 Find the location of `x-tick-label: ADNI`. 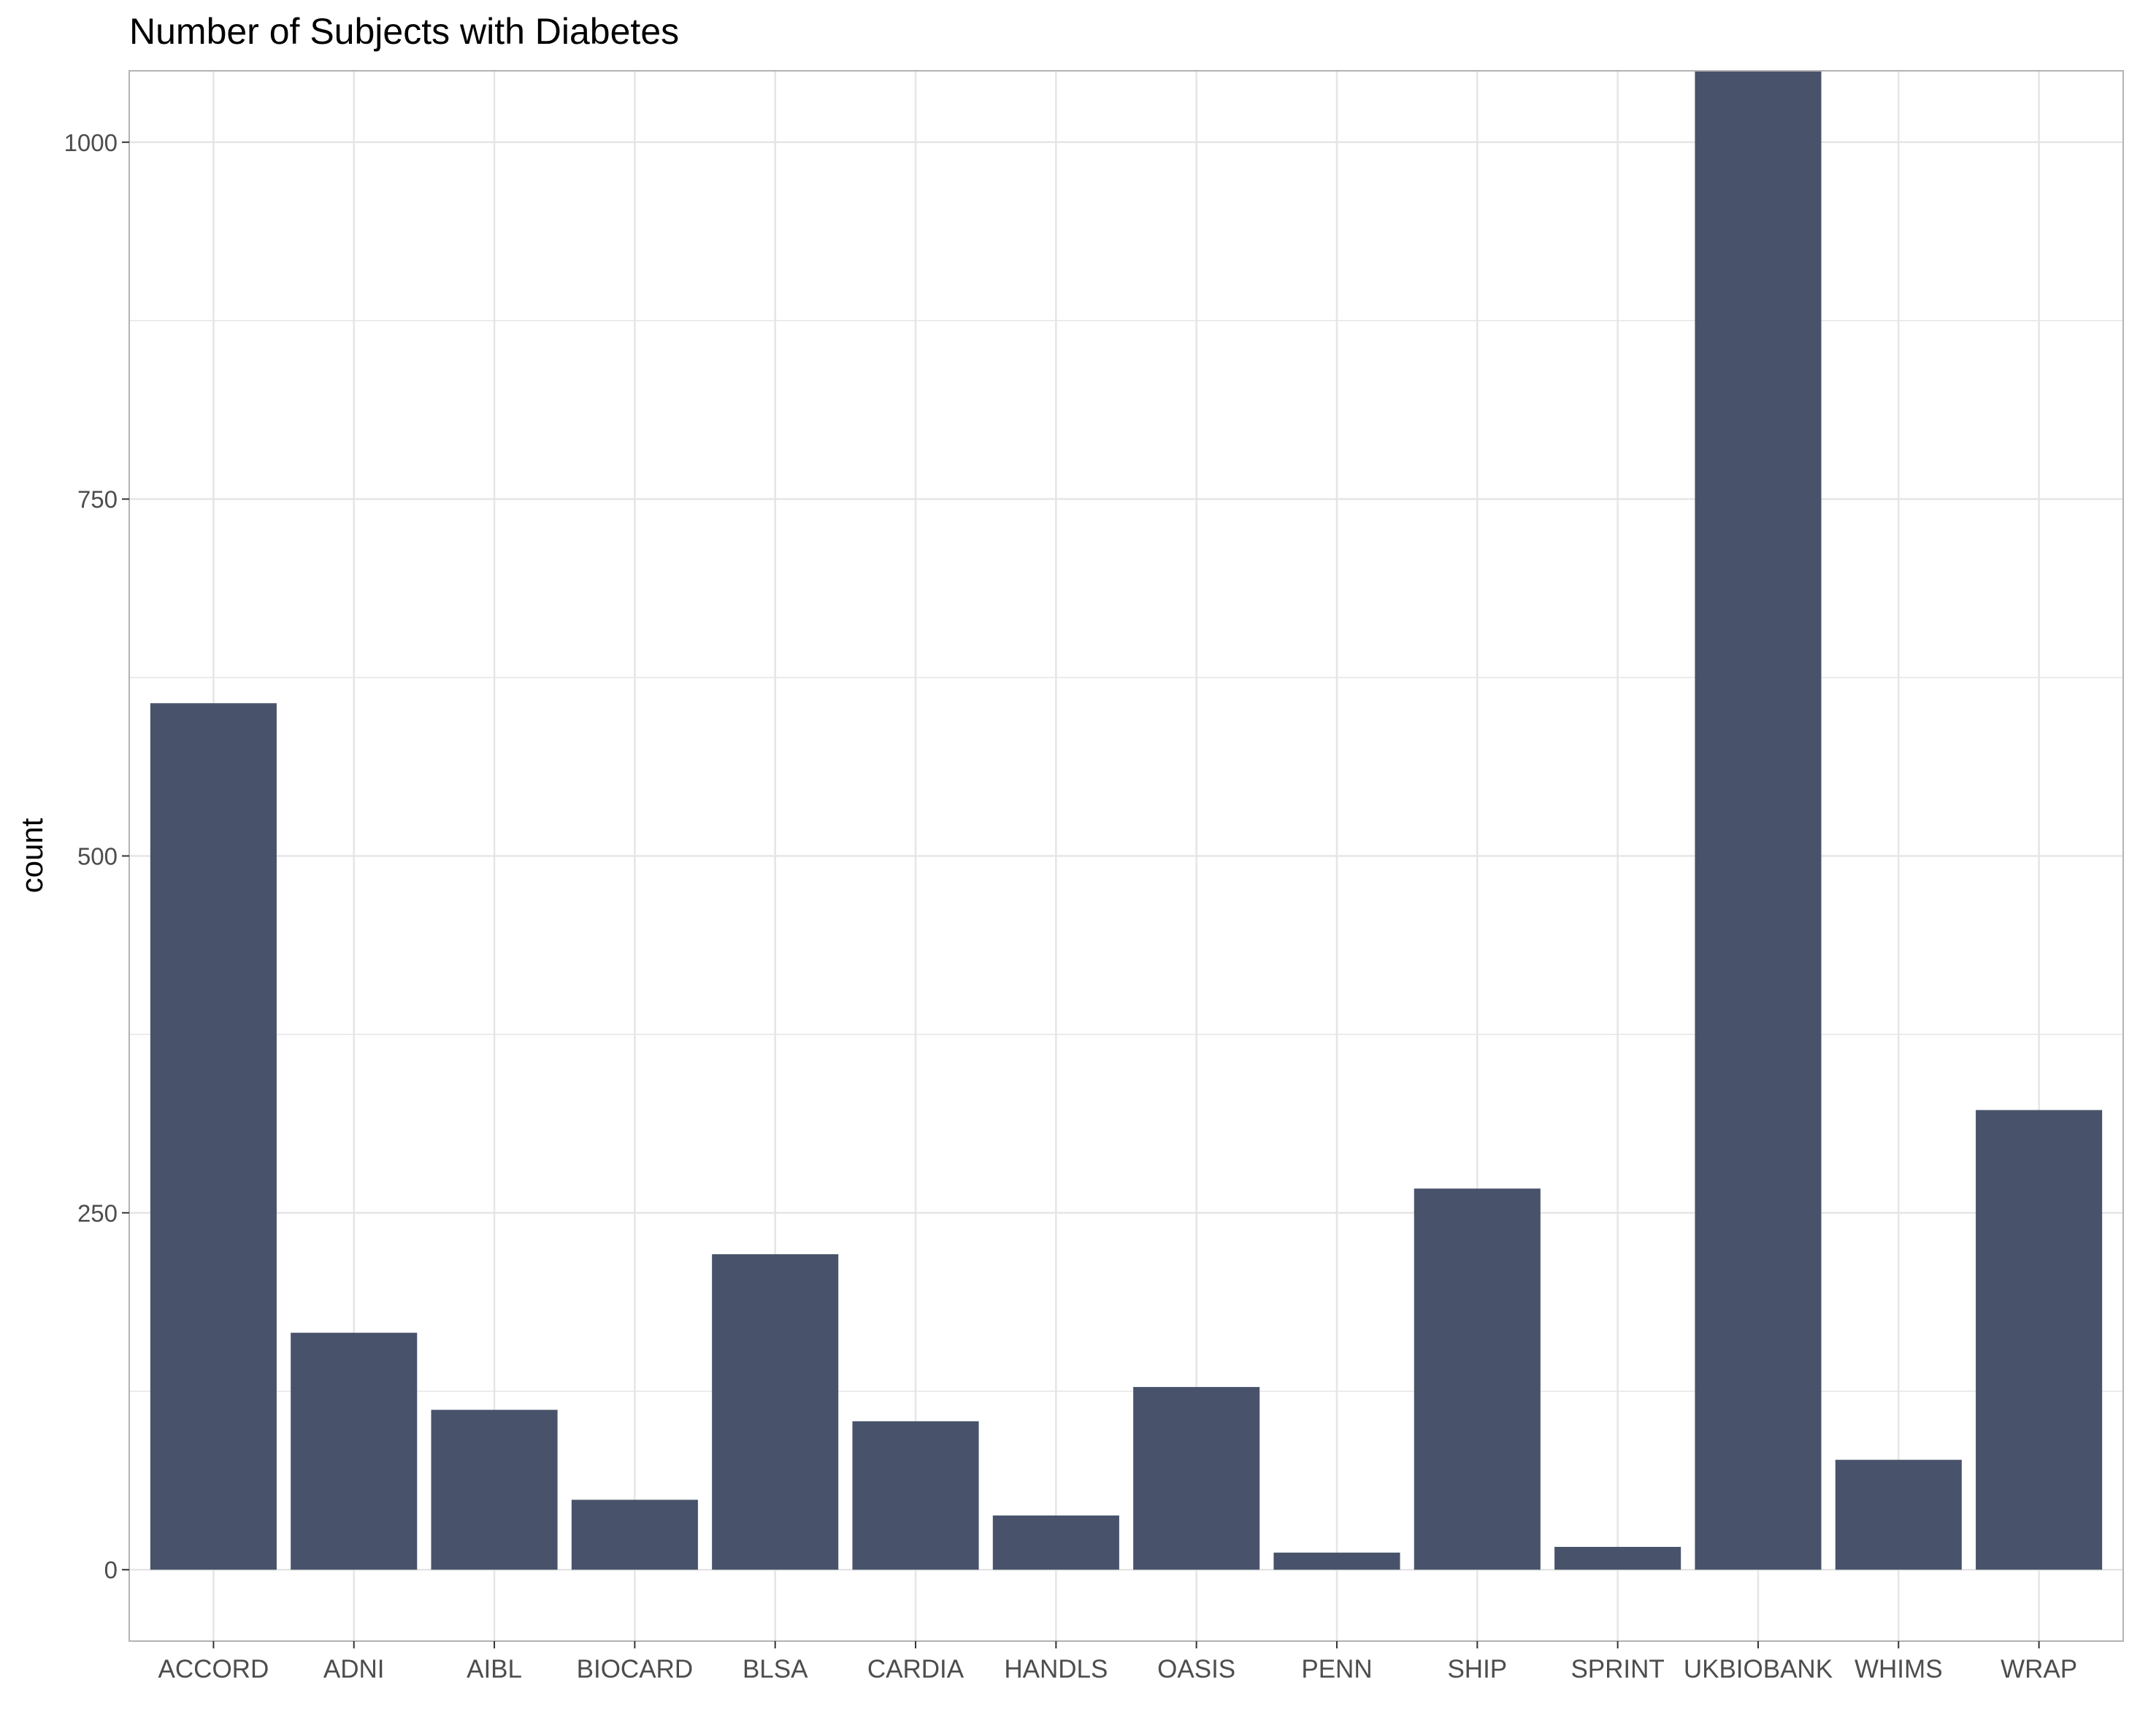

x-tick-label: ADNI is located at coordinates (354, 1669).